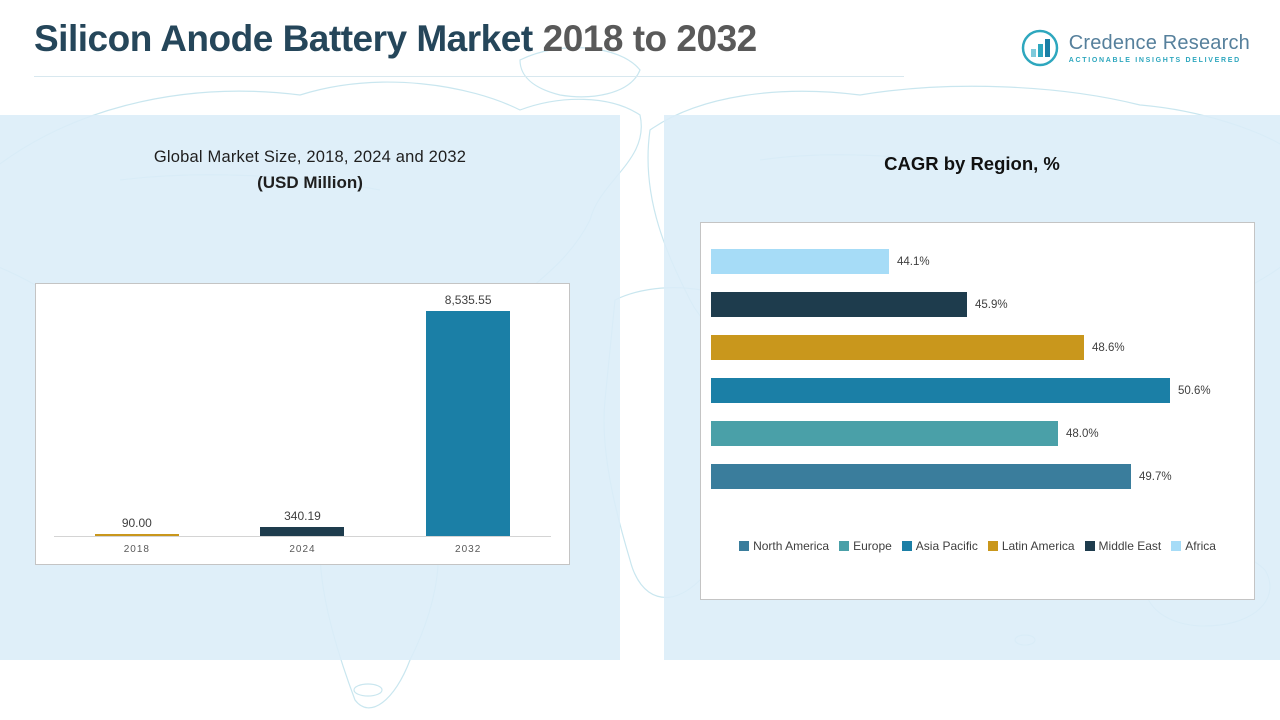 The image size is (1280, 720). I want to click on x-tick-label-2024: 2024, so click(302, 549).